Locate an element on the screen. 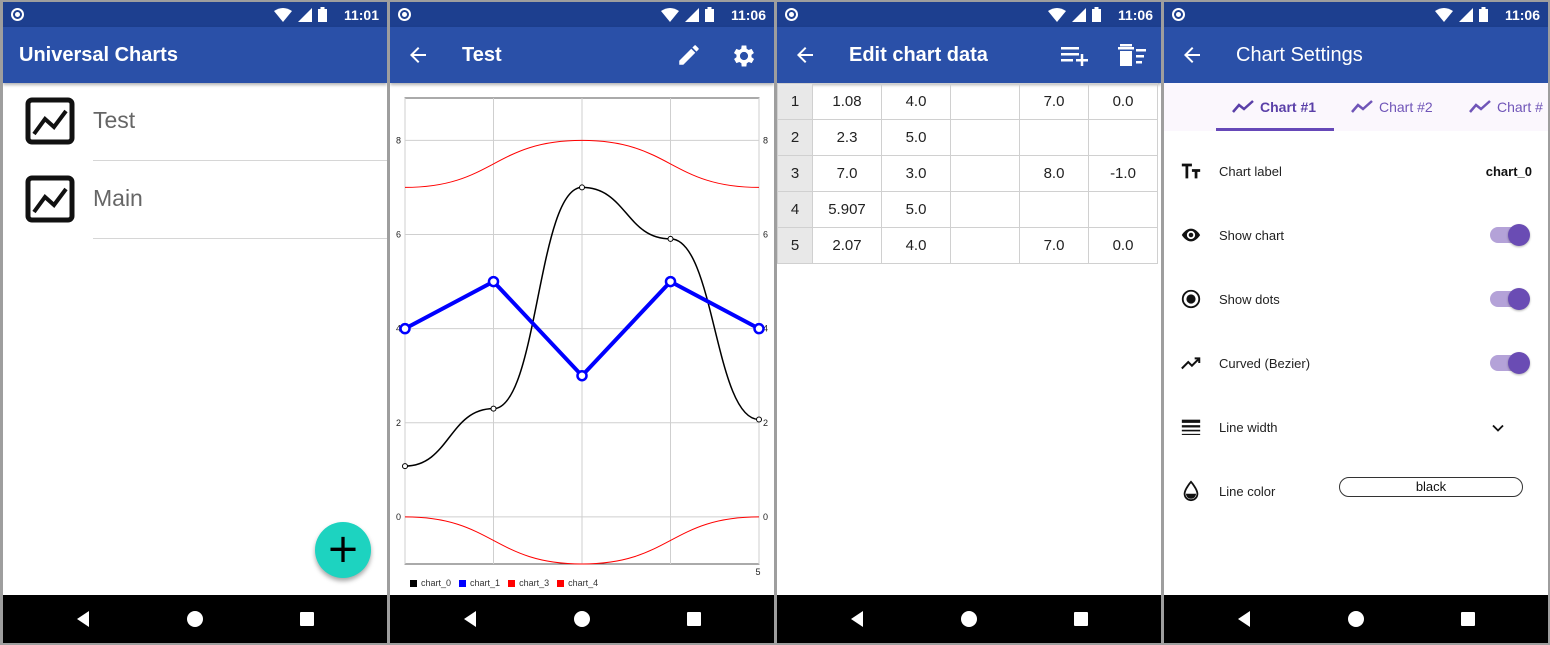 The width and height of the screenshot is (1550, 645). radio-dot-icon is located at coordinates (1191, 299).